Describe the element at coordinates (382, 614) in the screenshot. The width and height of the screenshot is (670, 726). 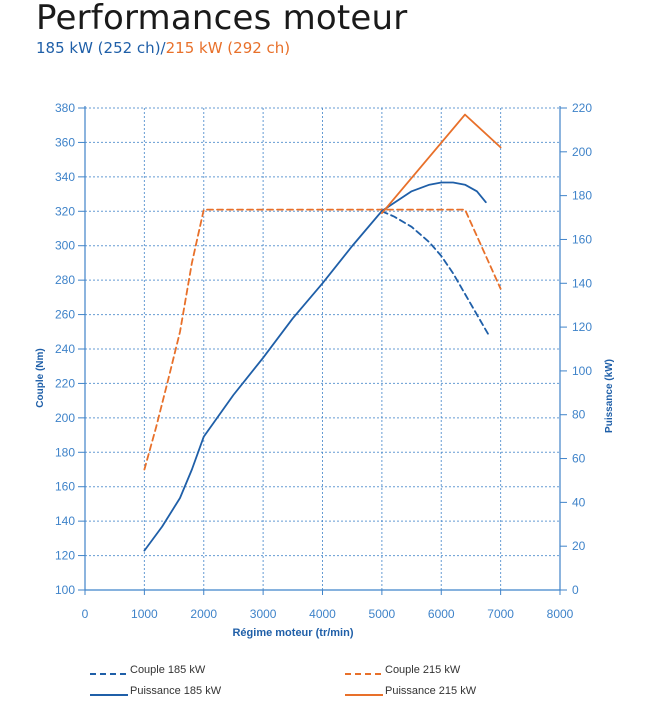
I see `x-tick-label: 5000` at that location.